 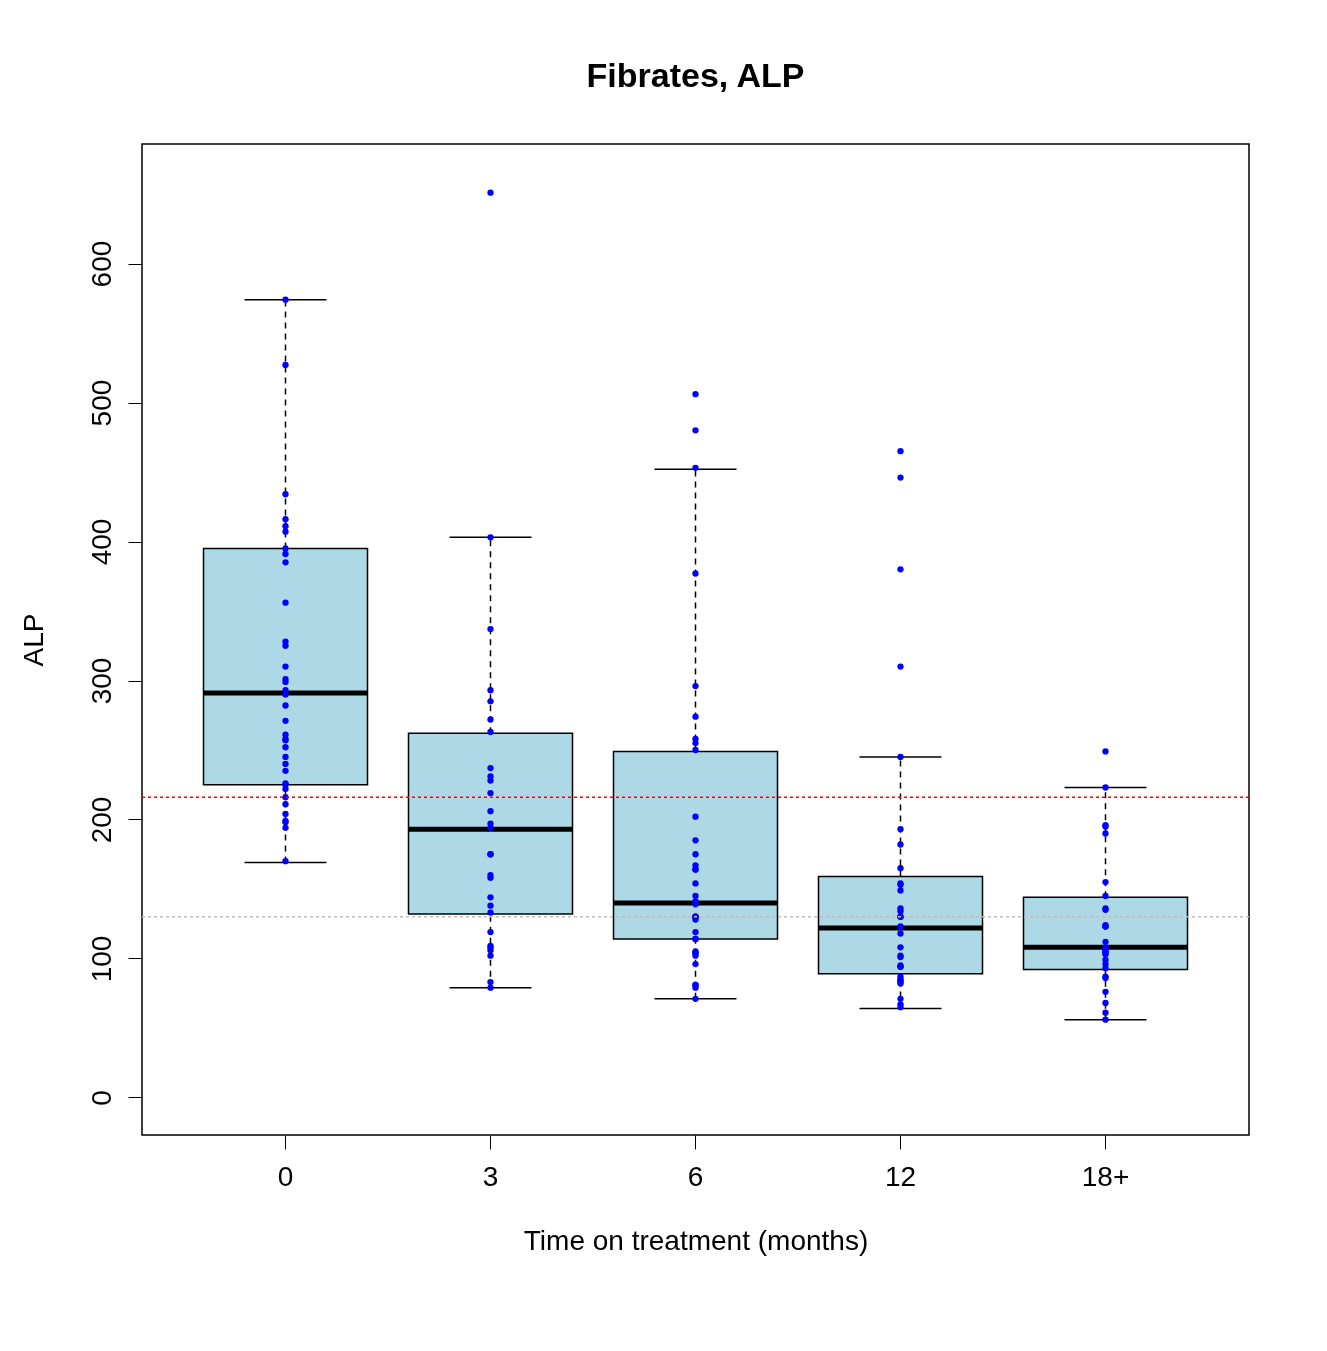 What do you see at coordinates (101, 959) in the screenshot?
I see `y-tick-label: 100` at bounding box center [101, 959].